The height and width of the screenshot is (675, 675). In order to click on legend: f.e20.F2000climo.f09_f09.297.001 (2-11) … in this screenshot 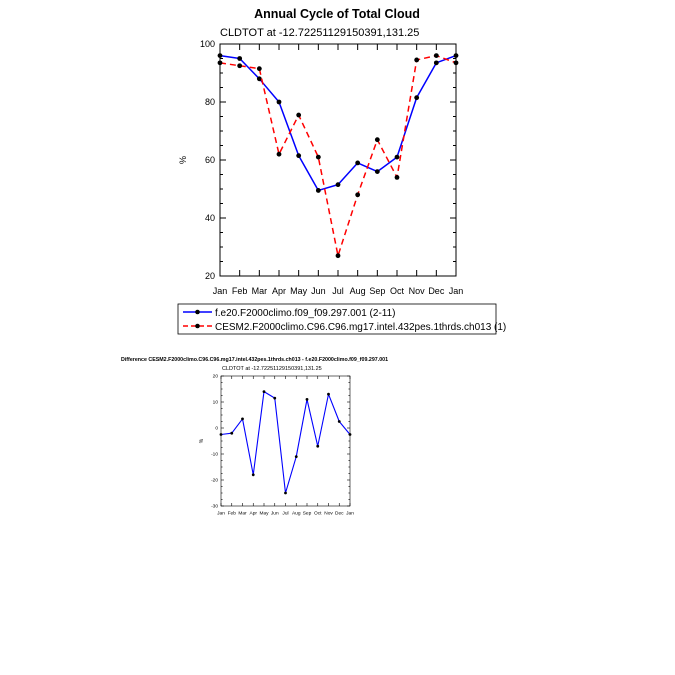, I will do `click(341, 319)`.